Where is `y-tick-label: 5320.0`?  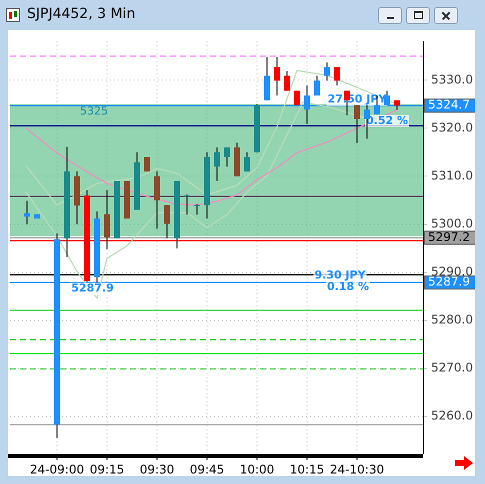 y-tick-label: 5320.0 is located at coordinates (452, 127).